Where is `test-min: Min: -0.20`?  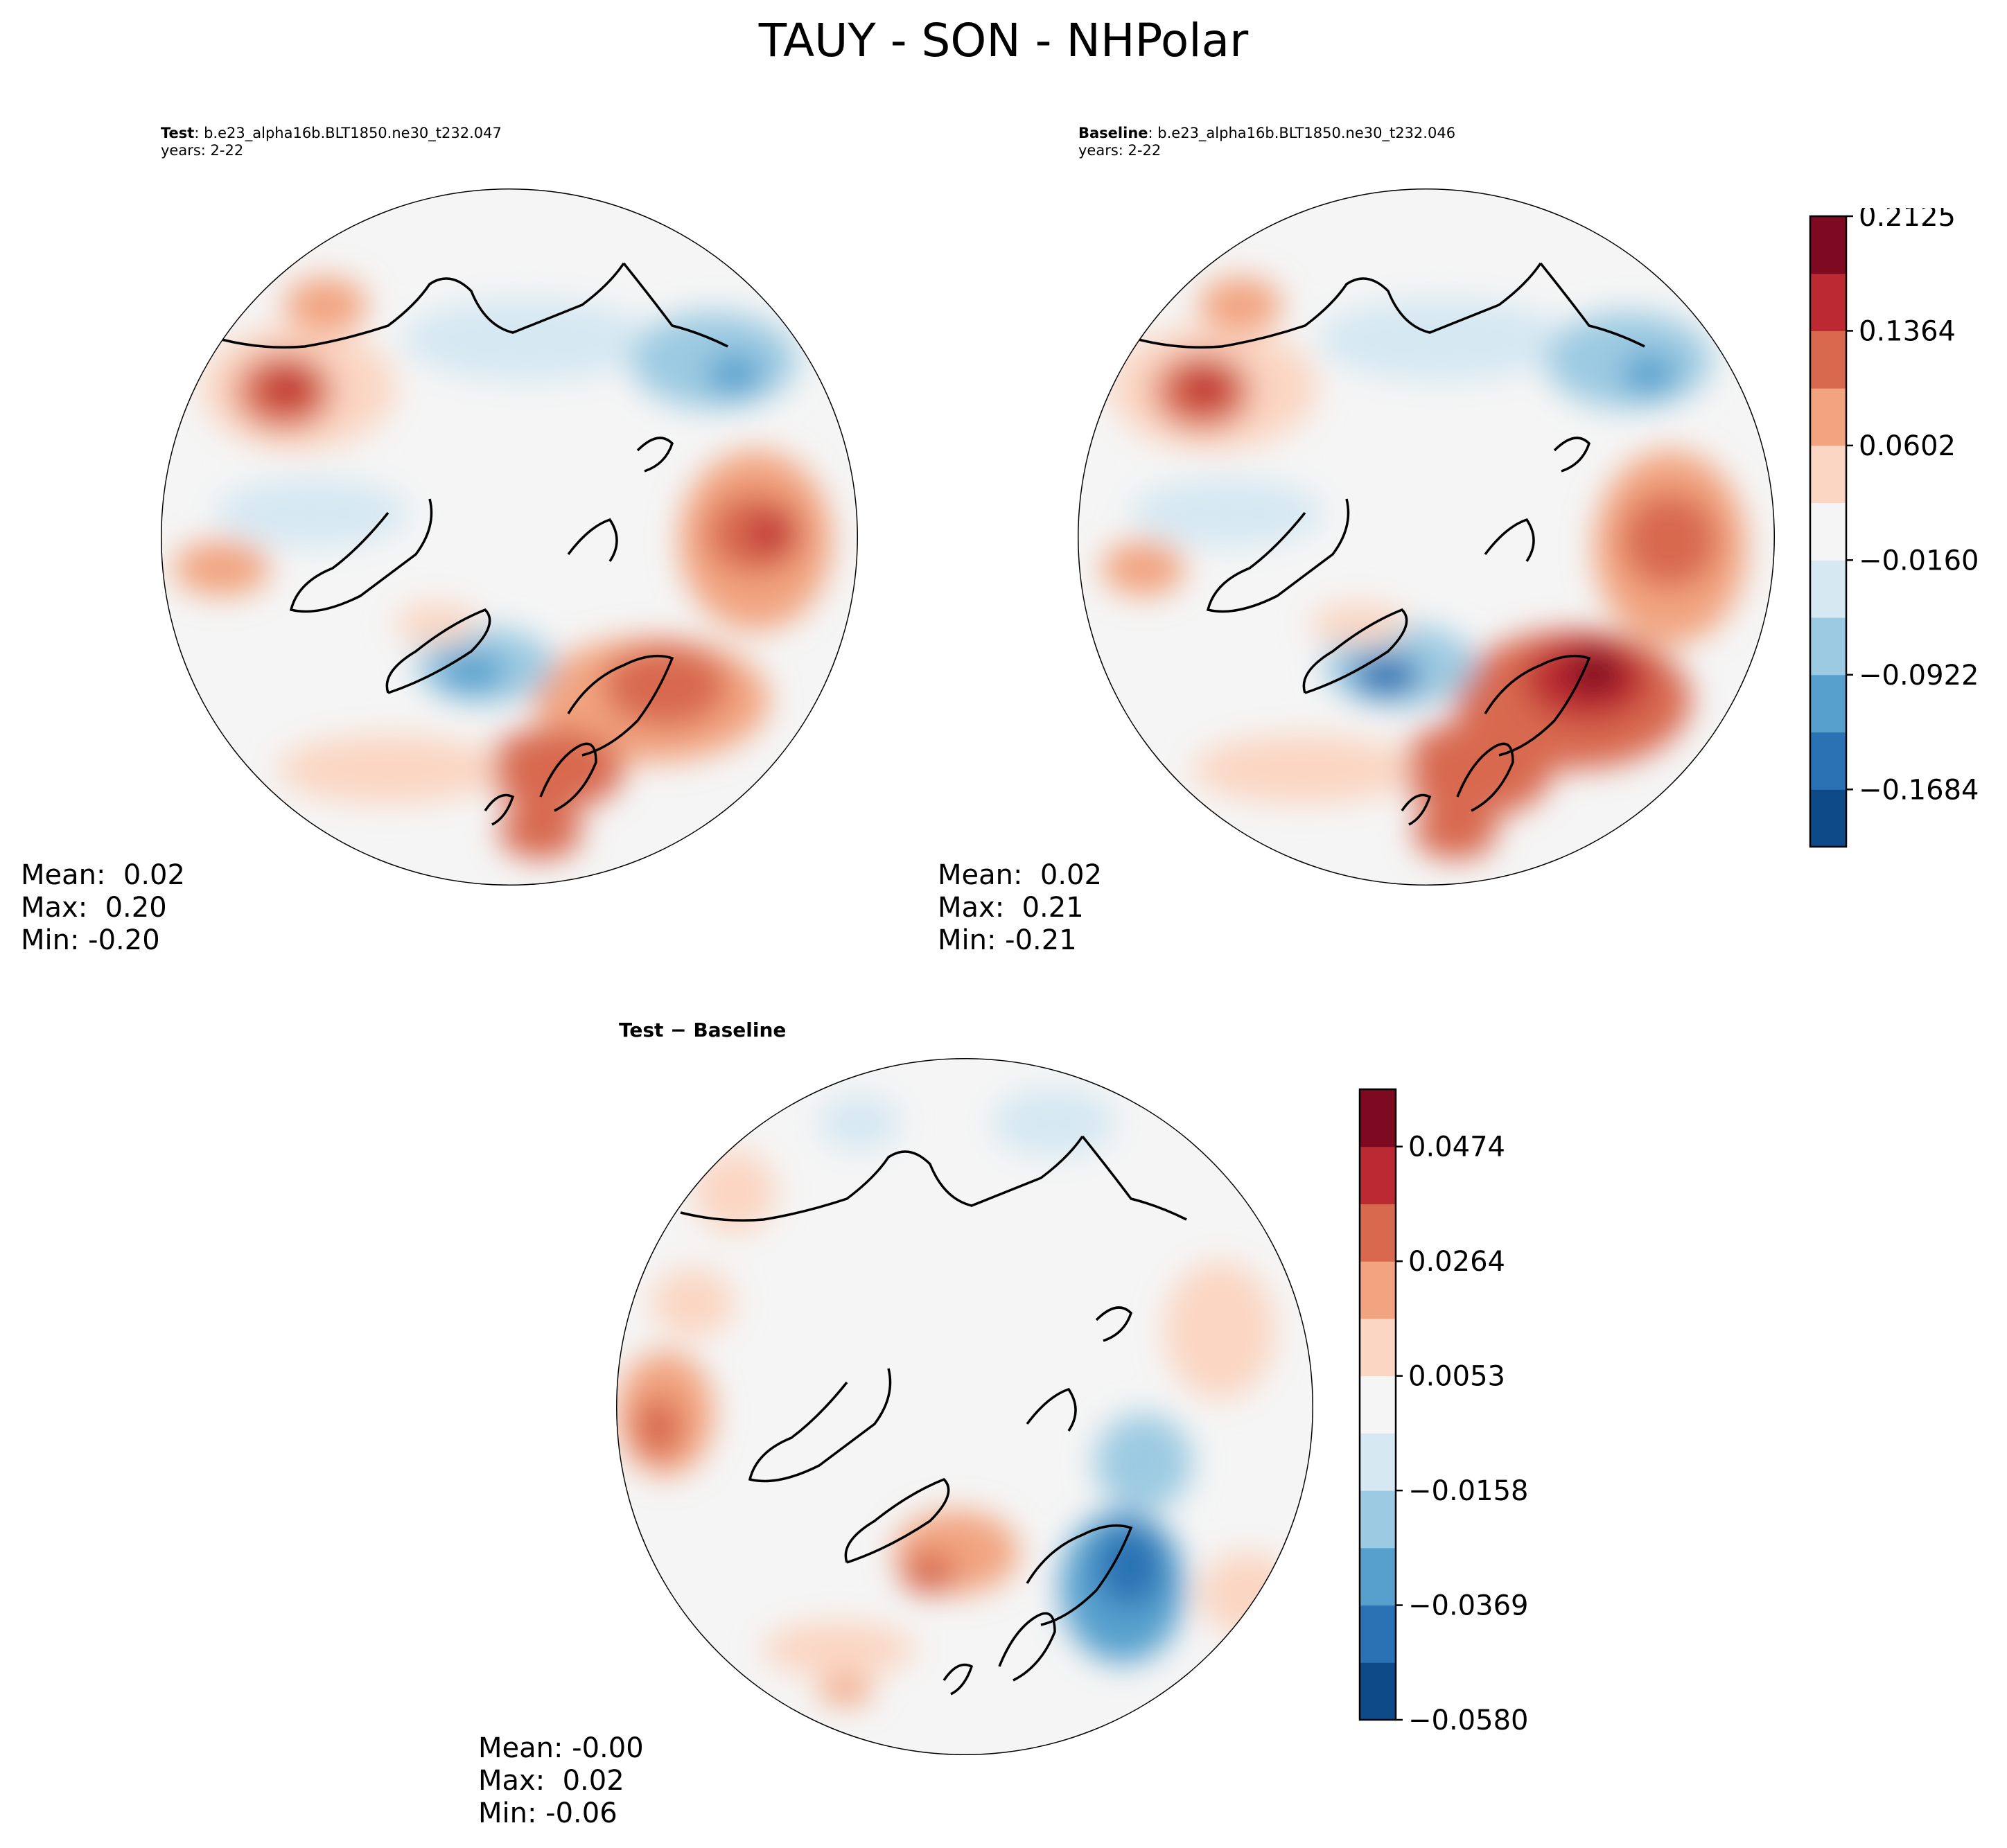 test-min: Min: -0.20 is located at coordinates (90, 940).